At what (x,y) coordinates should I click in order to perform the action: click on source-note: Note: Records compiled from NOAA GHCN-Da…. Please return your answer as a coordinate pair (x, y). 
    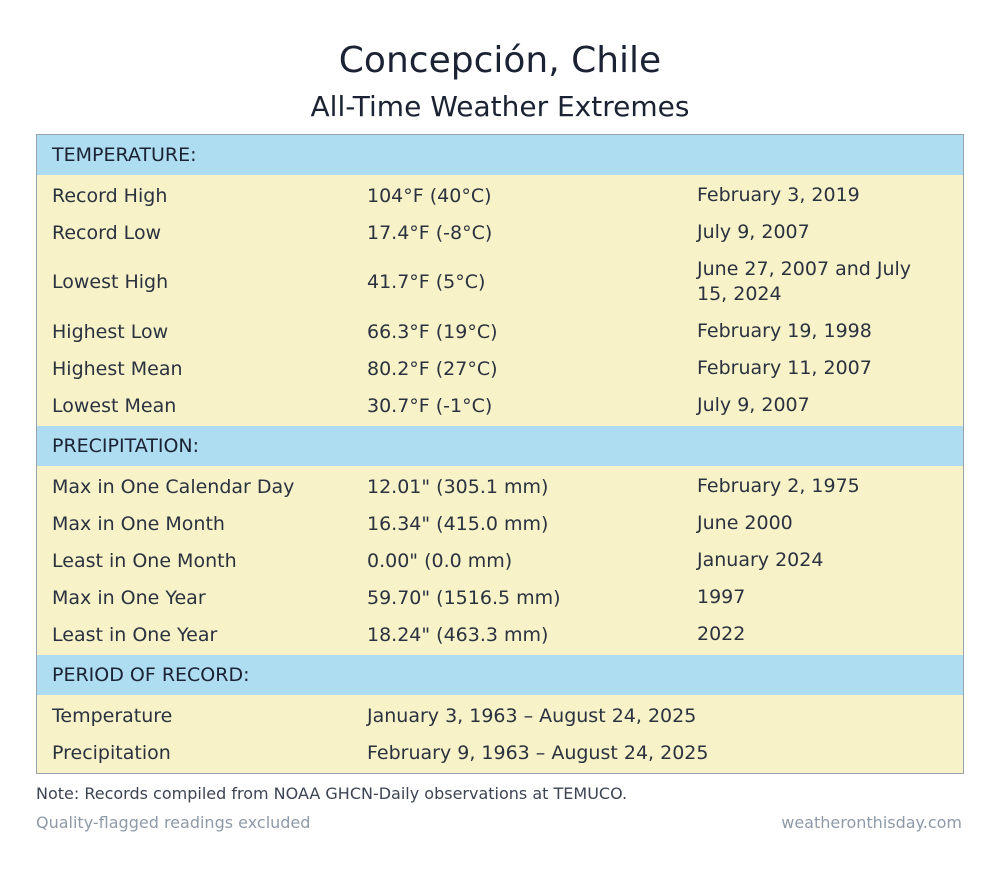
    Looking at the image, I should click on (332, 793).